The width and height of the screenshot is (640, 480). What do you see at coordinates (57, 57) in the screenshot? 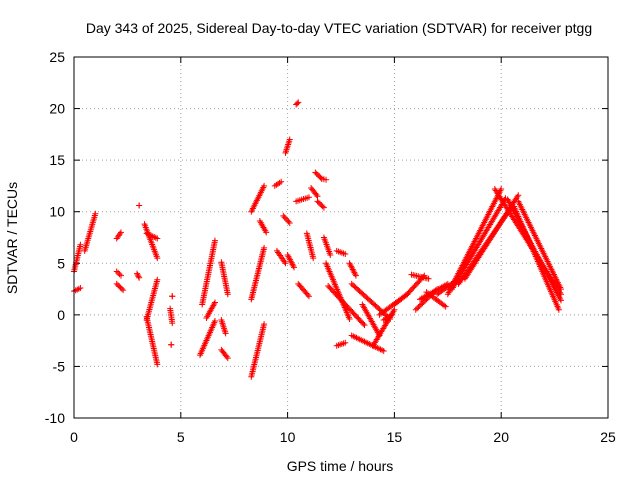
I see `y-tick-label: 25` at bounding box center [57, 57].